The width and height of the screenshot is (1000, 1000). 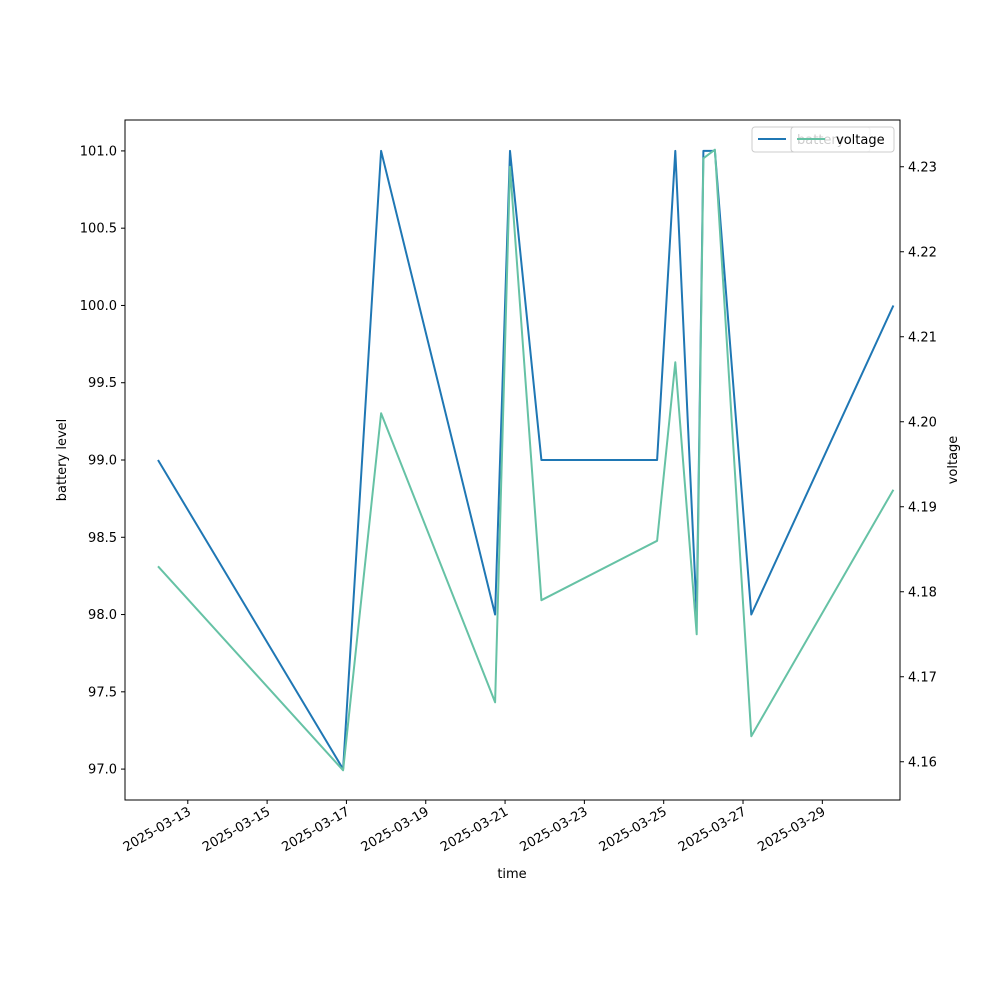 I want to click on left-axis: 97.0 97.5 98.0 98.5 99.0 99.5 100.0 100.5 101.0, so click(x=102, y=461).